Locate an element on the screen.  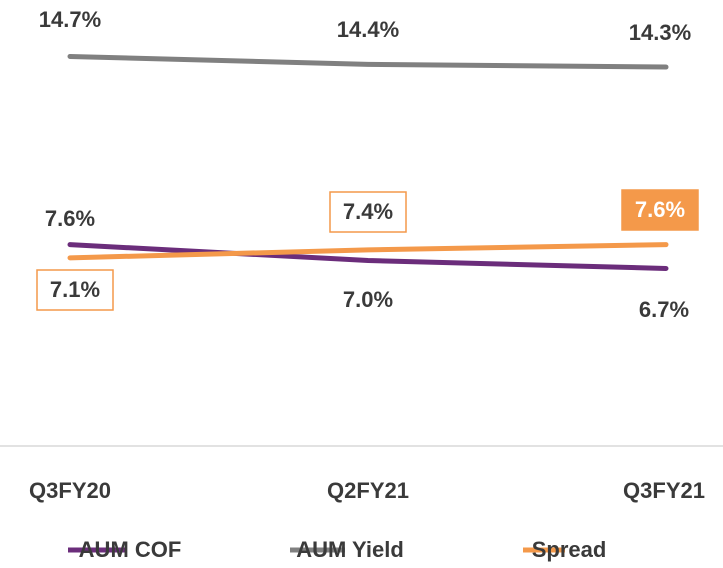
data-label: 7.4% is located at coordinates (368, 211).